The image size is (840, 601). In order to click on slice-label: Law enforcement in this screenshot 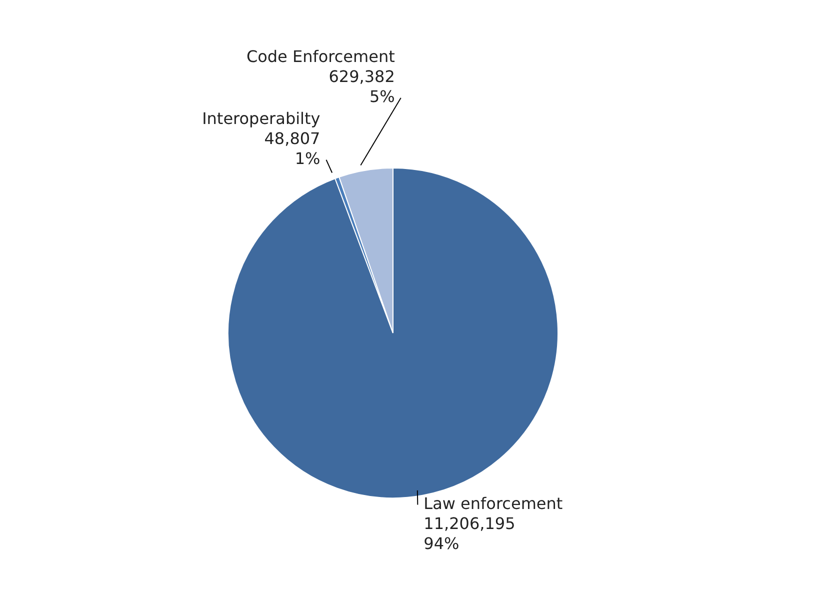, I will do `click(493, 504)`.